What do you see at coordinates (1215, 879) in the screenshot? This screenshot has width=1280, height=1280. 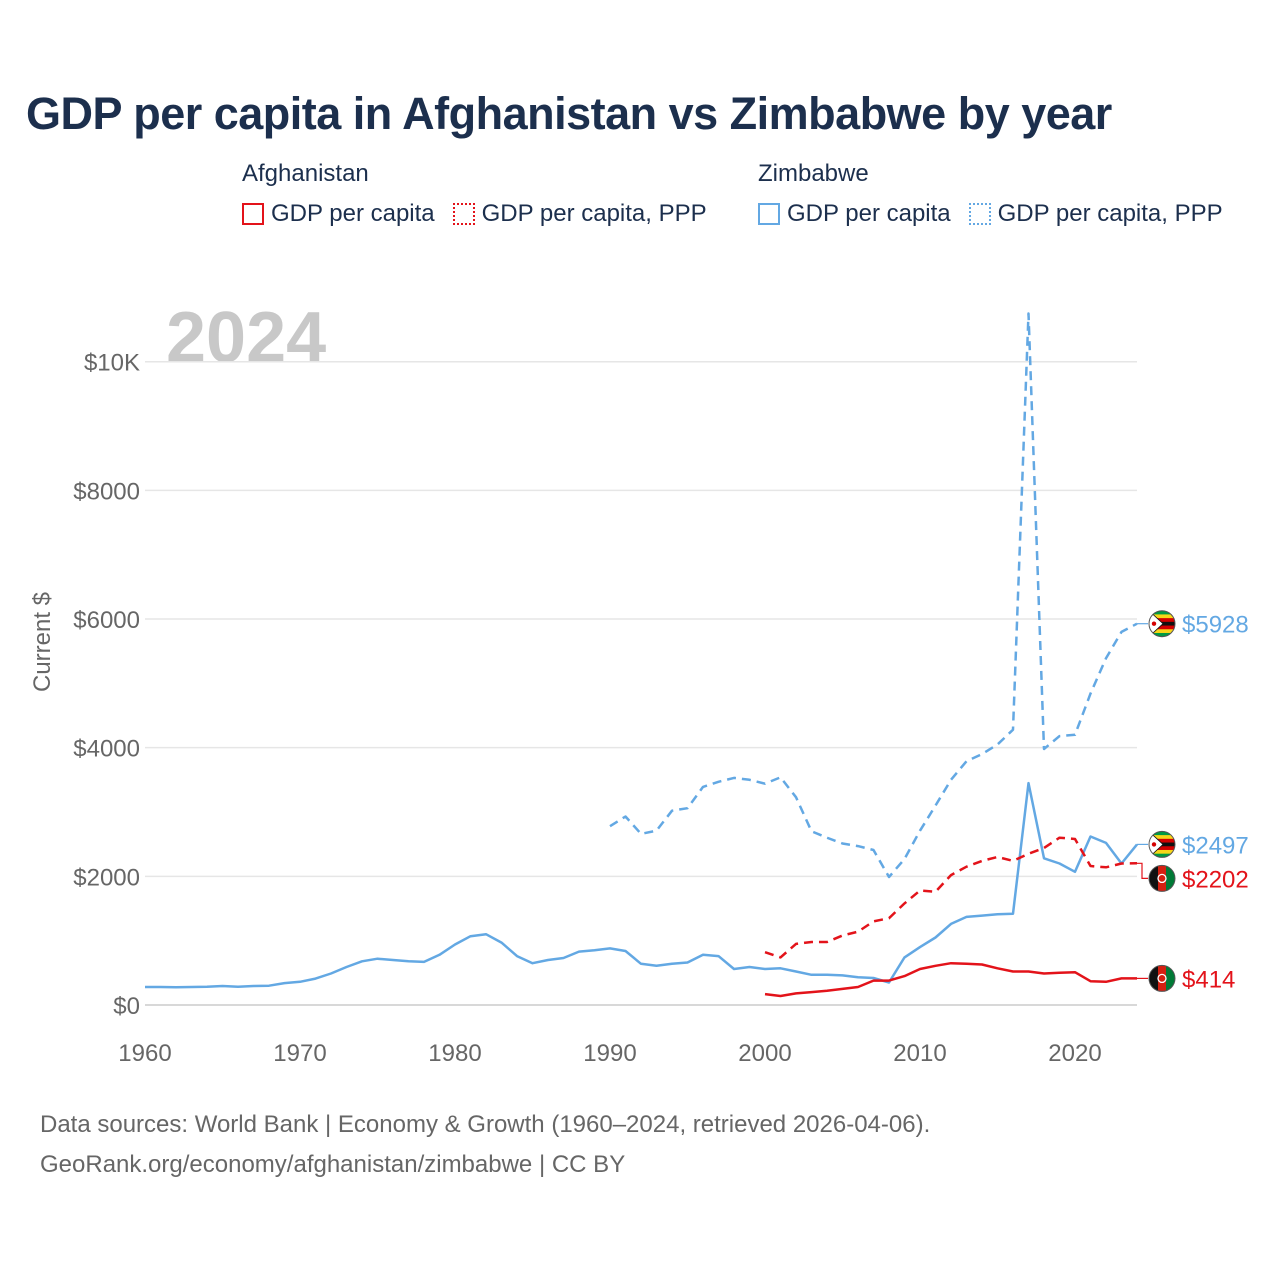 I see `end-value-label: $2202` at bounding box center [1215, 879].